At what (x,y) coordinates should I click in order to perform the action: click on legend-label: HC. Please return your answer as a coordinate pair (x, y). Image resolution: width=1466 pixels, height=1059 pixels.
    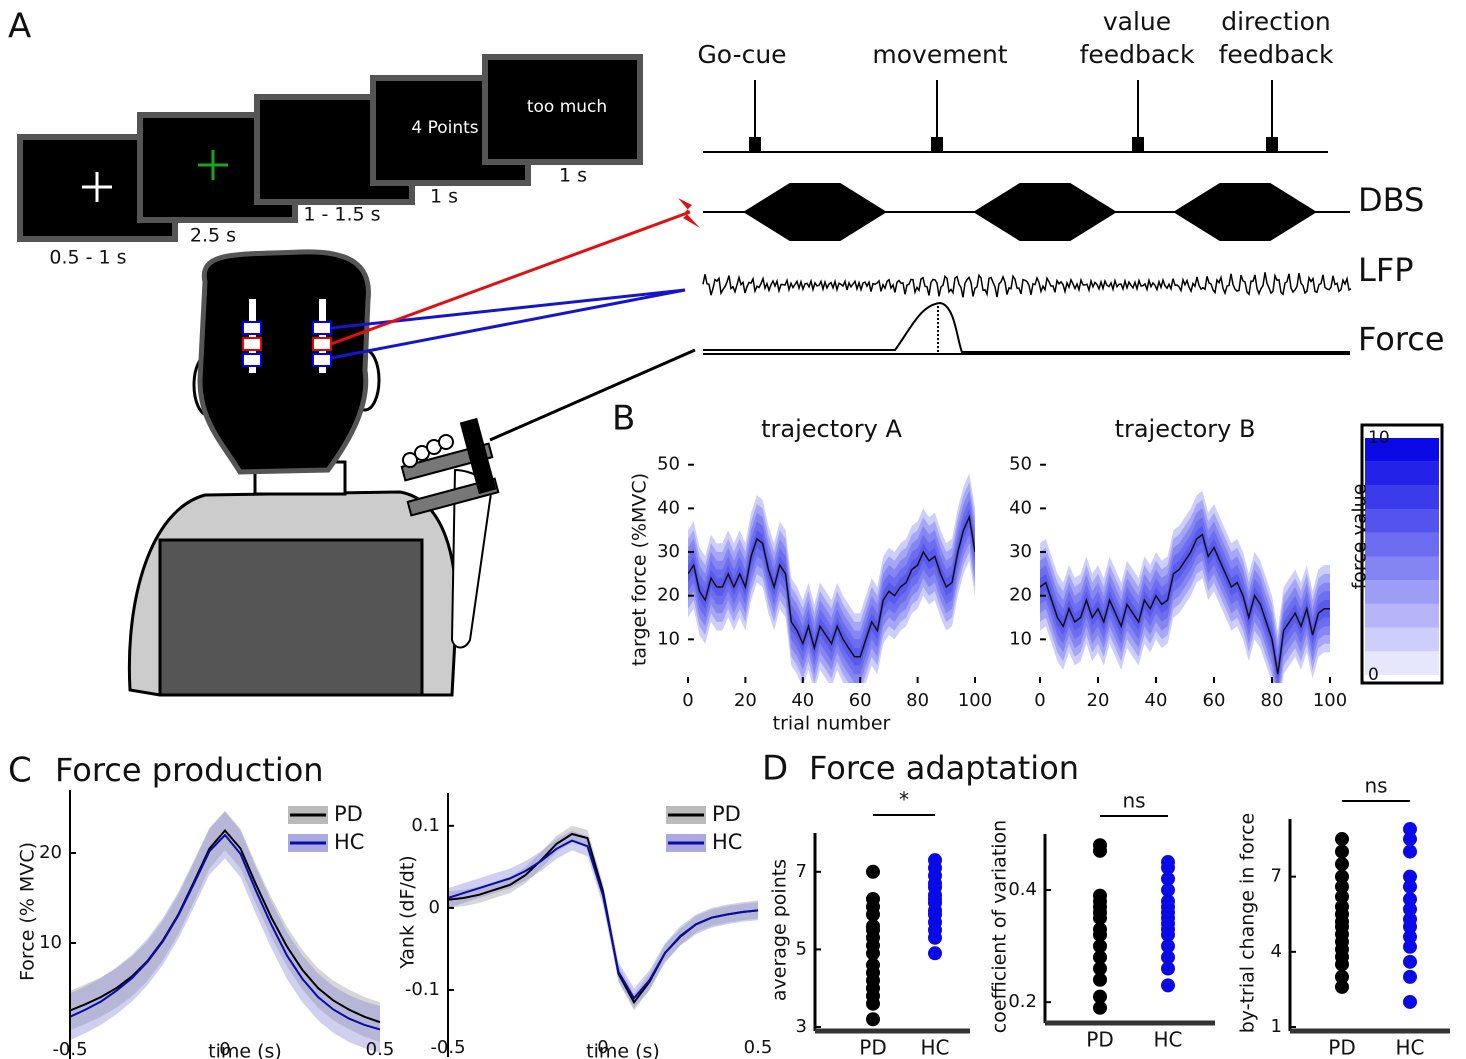
    Looking at the image, I should click on (349, 842).